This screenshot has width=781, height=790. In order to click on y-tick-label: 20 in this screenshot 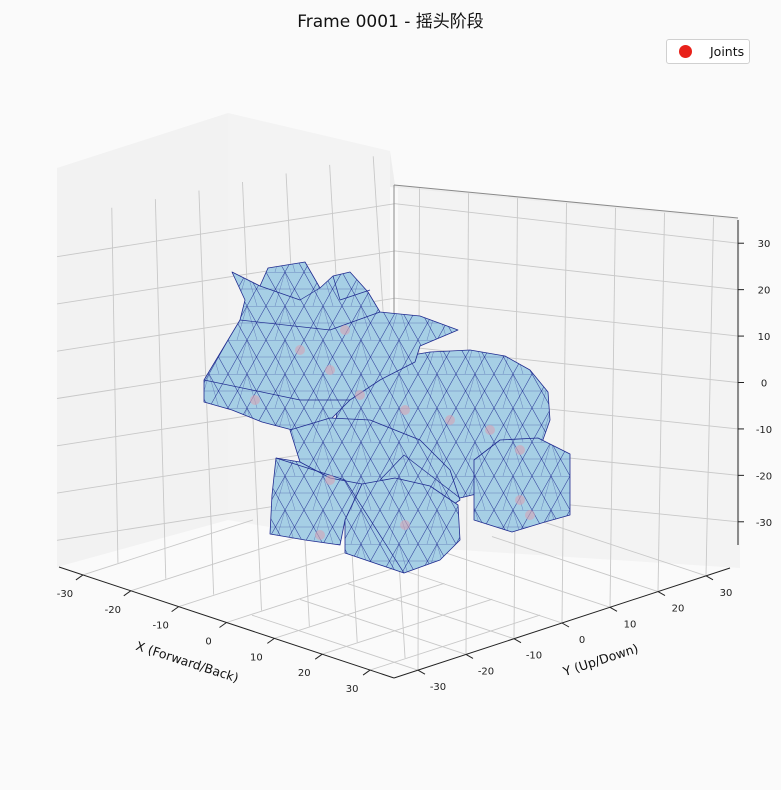, I will do `click(678, 609)`.